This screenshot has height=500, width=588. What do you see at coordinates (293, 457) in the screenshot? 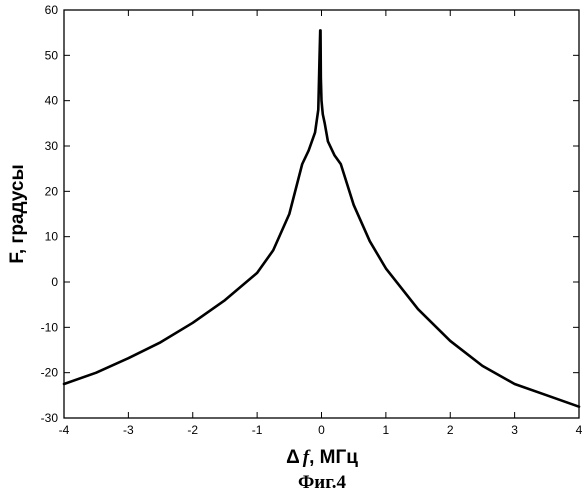
I see `x-axis-title-delta: Δ` at bounding box center [293, 457].